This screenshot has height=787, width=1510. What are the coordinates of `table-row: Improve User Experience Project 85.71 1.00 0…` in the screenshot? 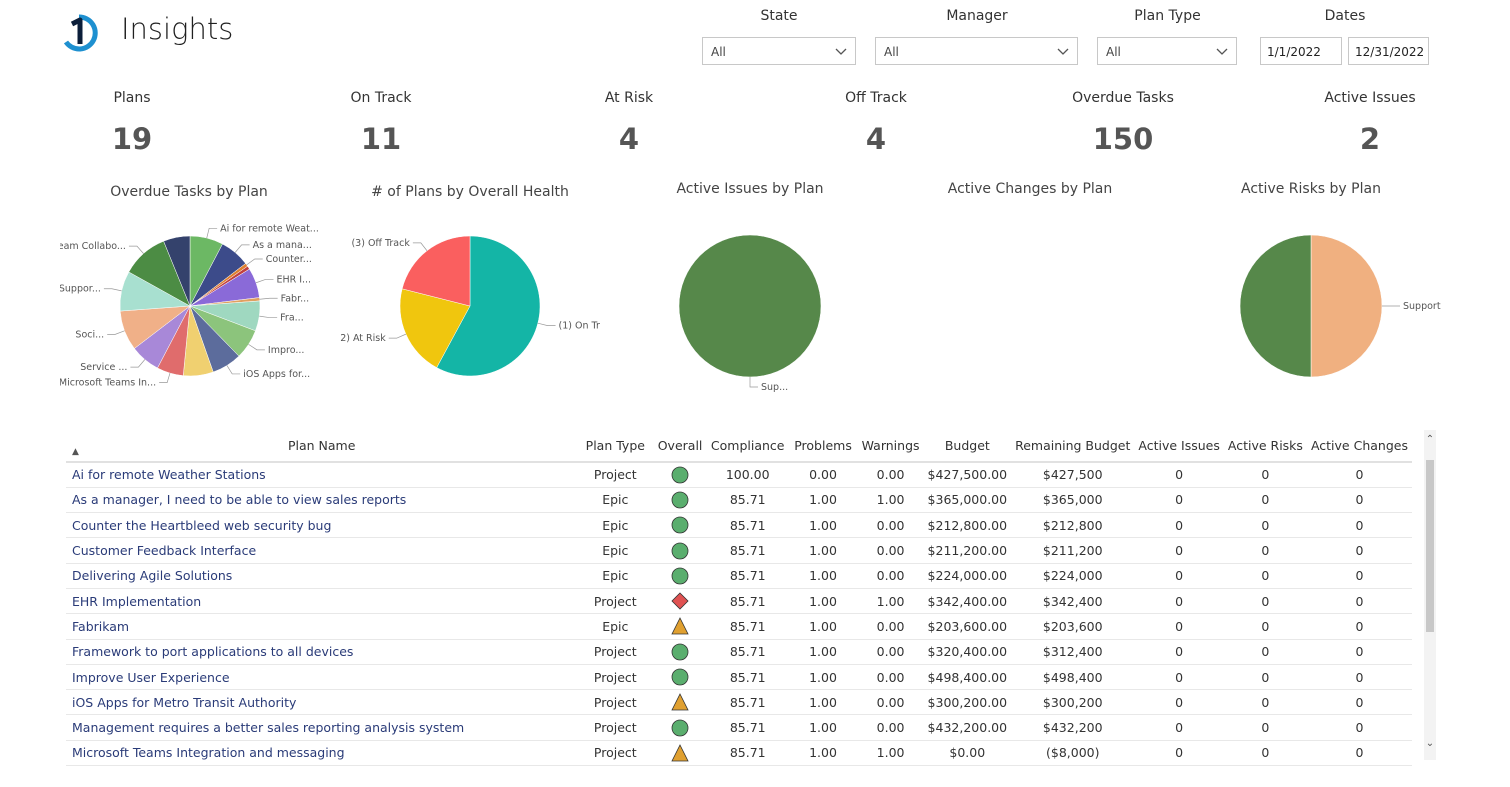 It's located at (739, 677).